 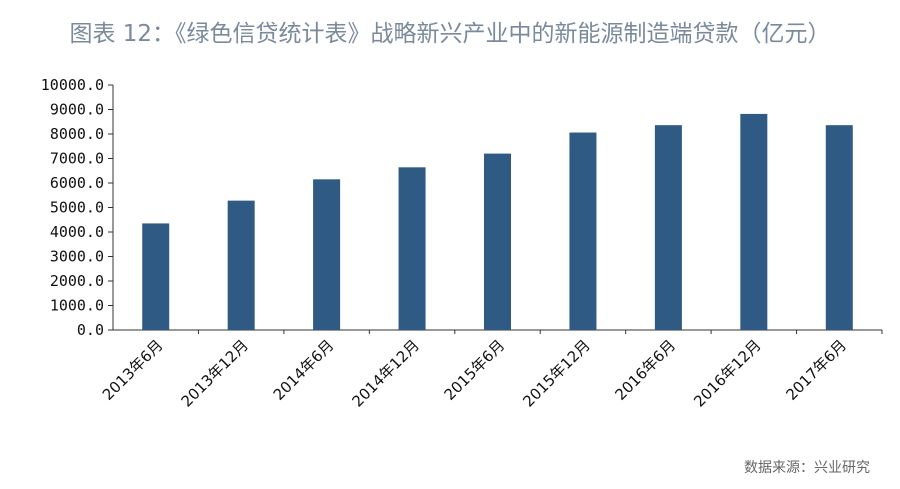 I want to click on y-tick-label: 2000.0, so click(x=77, y=281).